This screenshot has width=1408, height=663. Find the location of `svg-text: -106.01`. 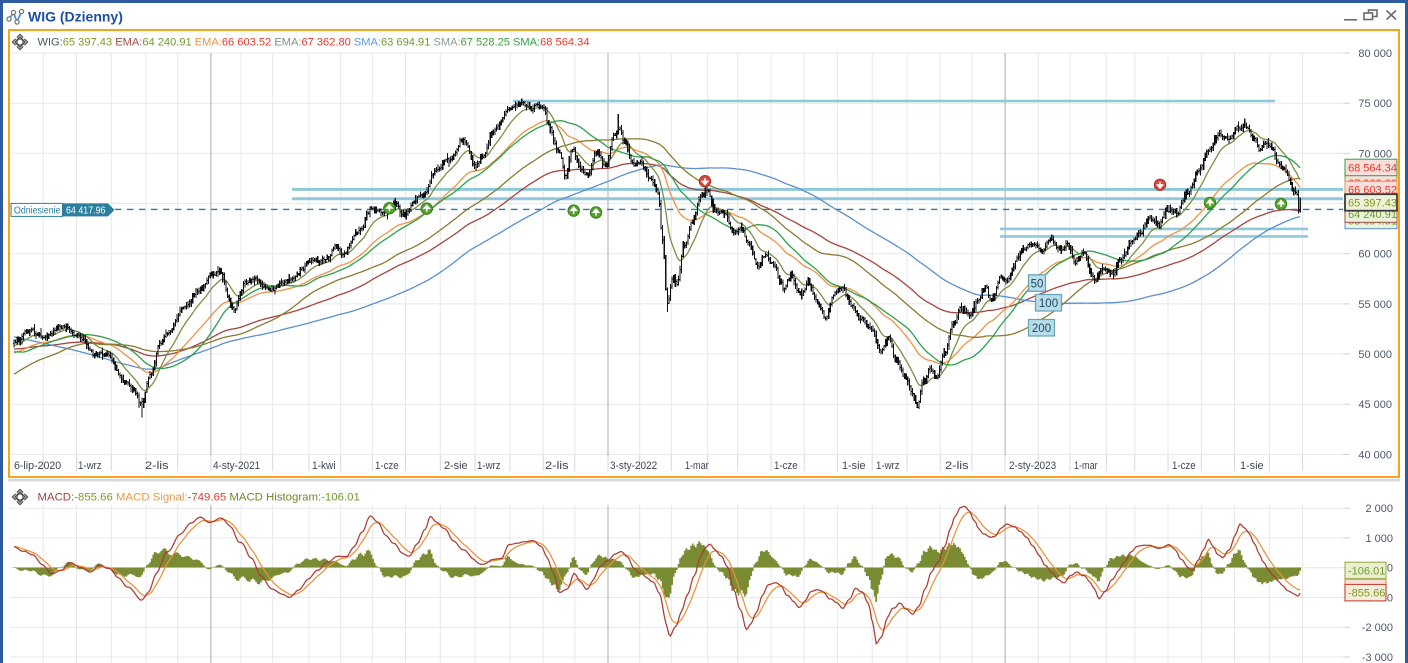

svg-text: -106.01 is located at coordinates (1366, 572).